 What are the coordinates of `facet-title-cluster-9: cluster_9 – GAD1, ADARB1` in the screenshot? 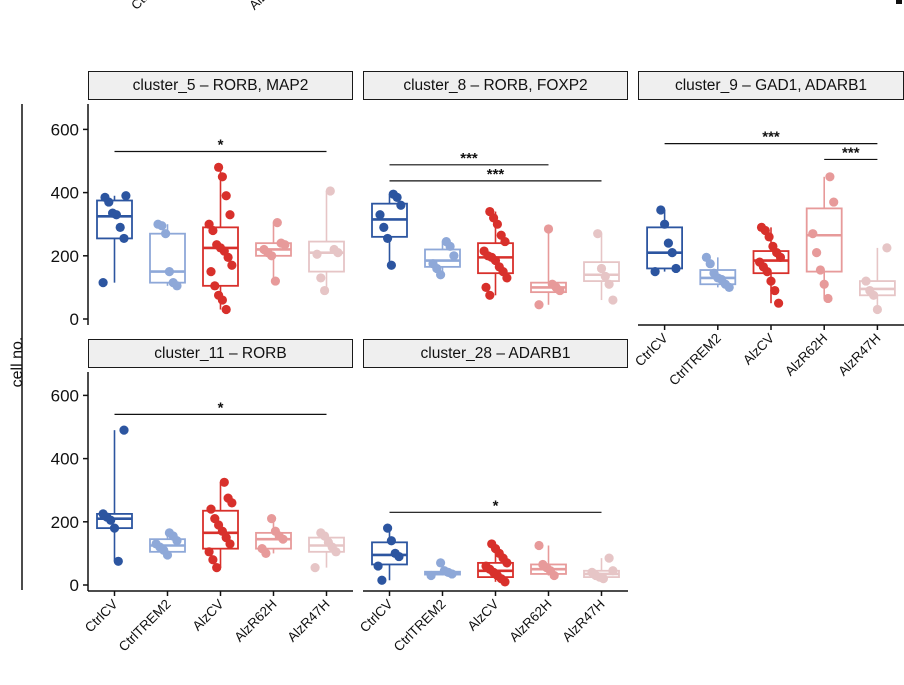 It's located at (771, 85).